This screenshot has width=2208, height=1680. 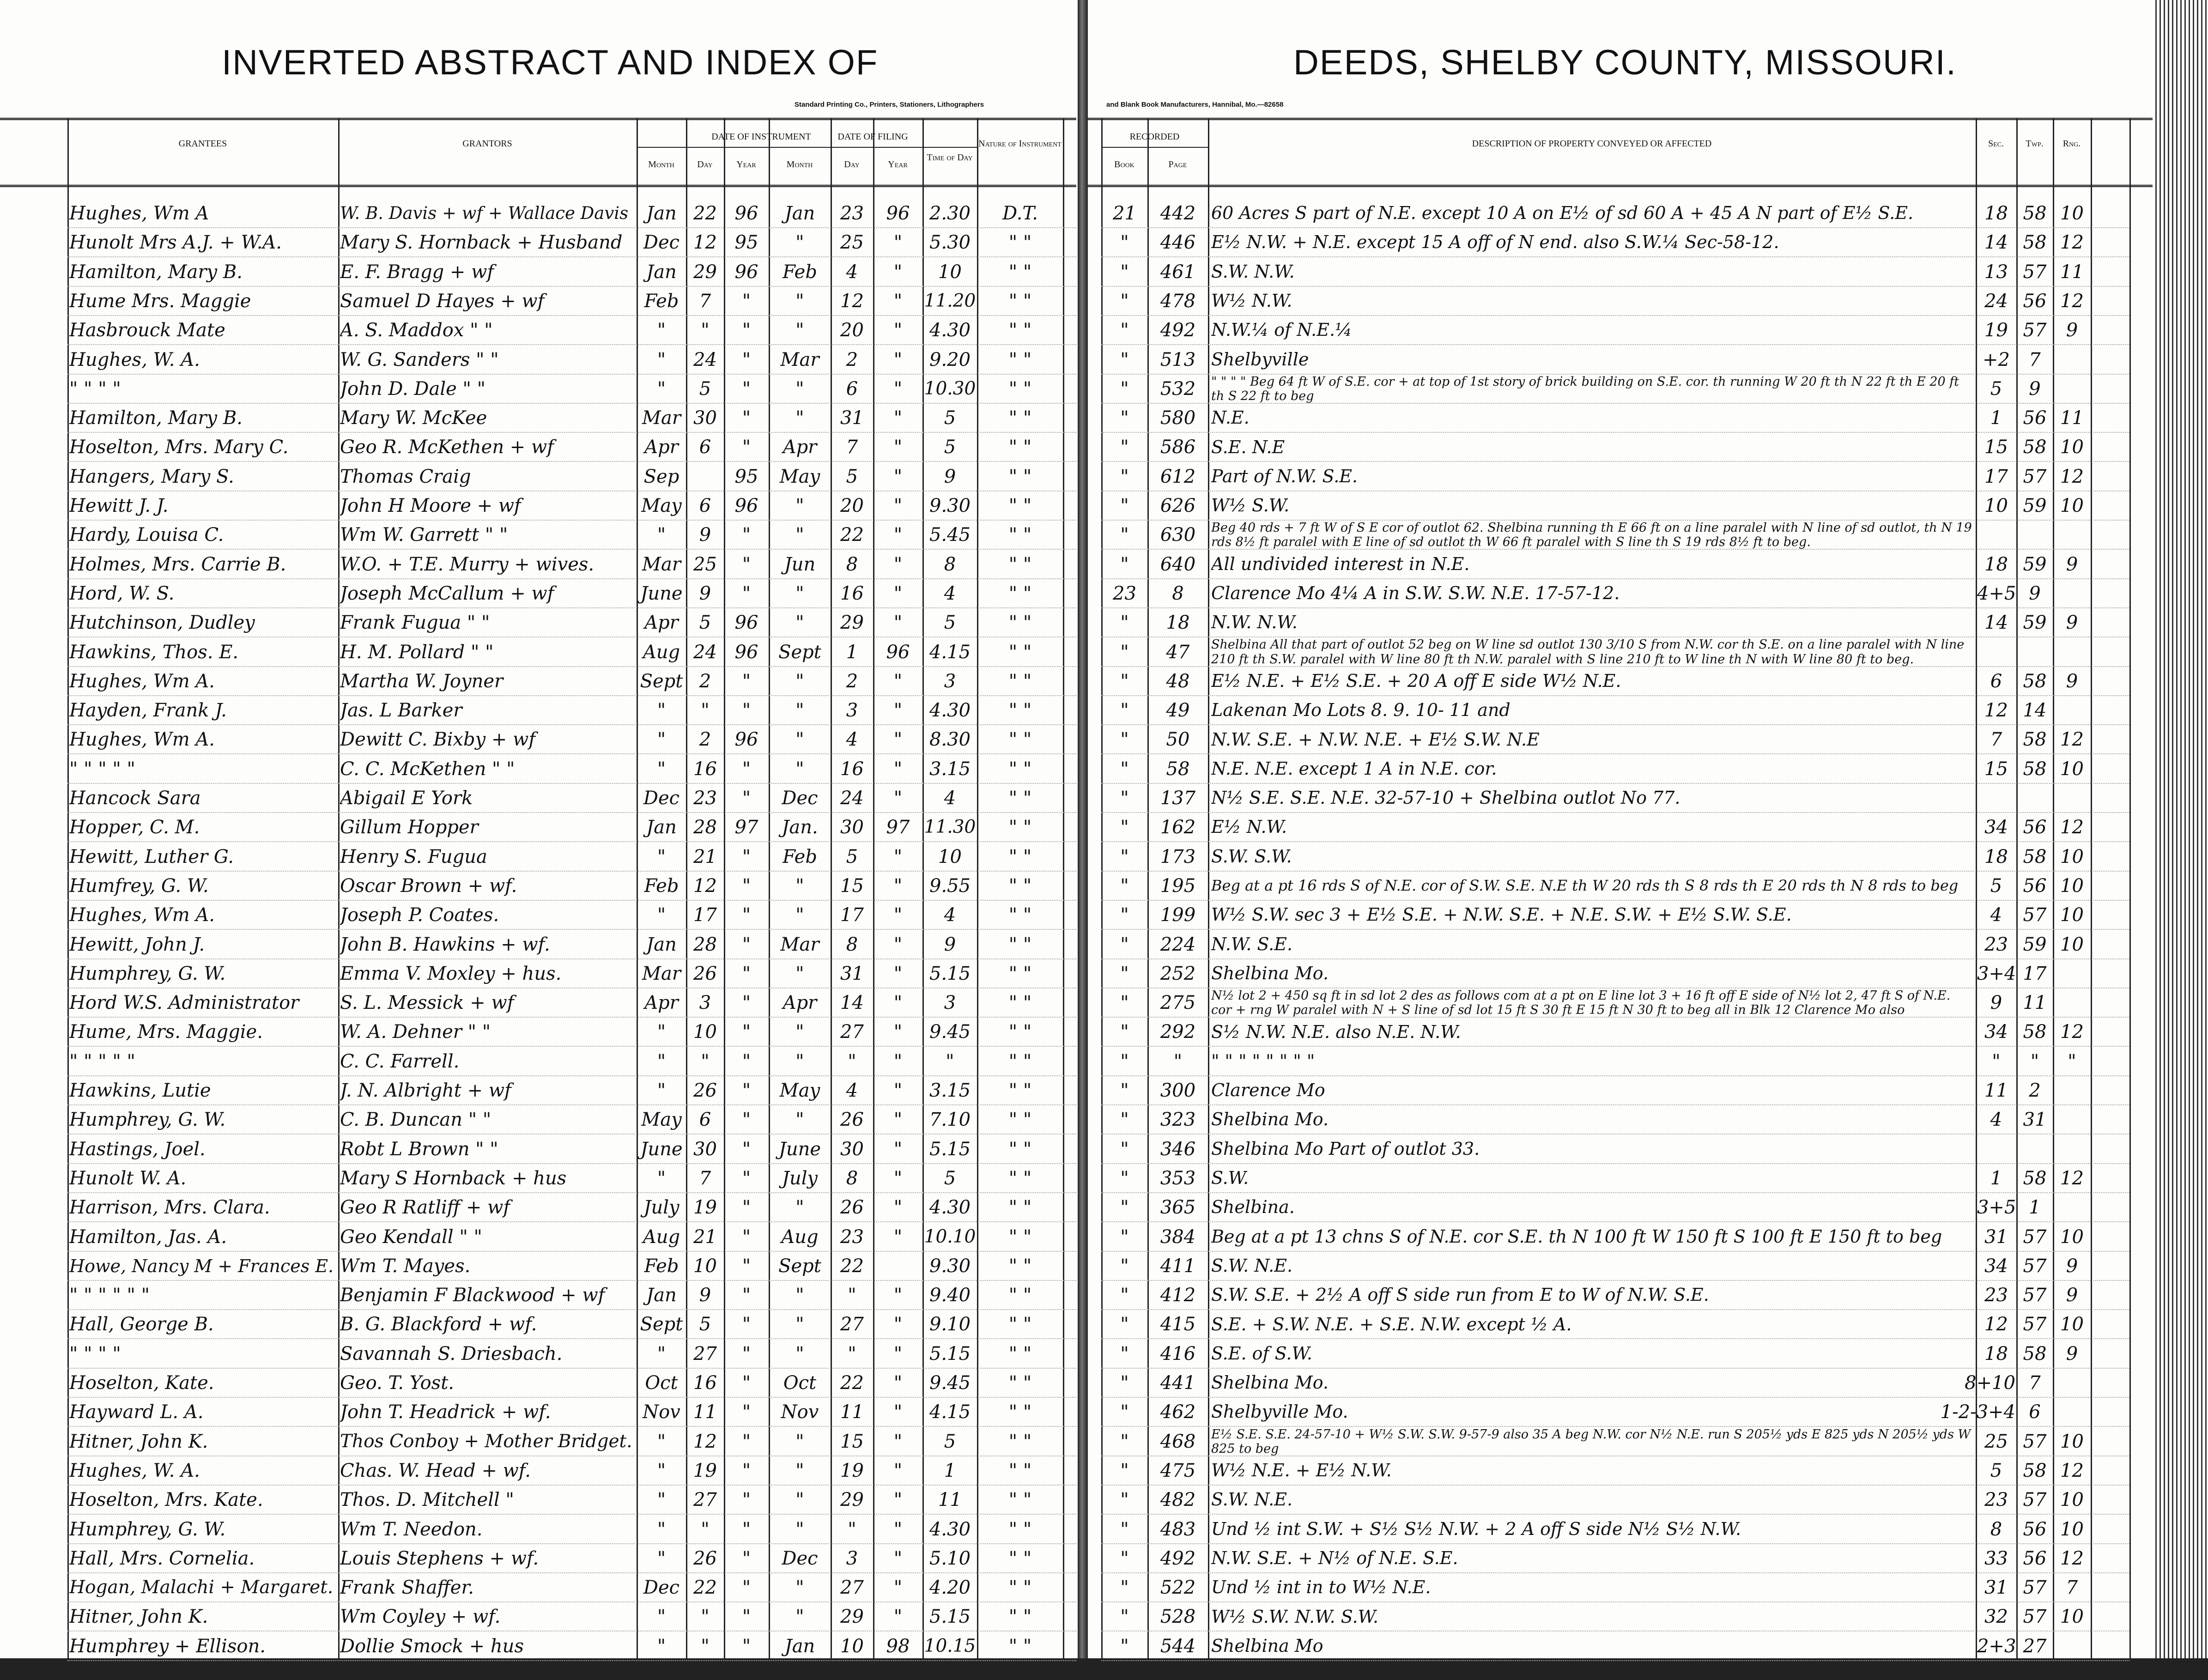 I want to click on filing-day: 27, so click(x=852, y=1588).